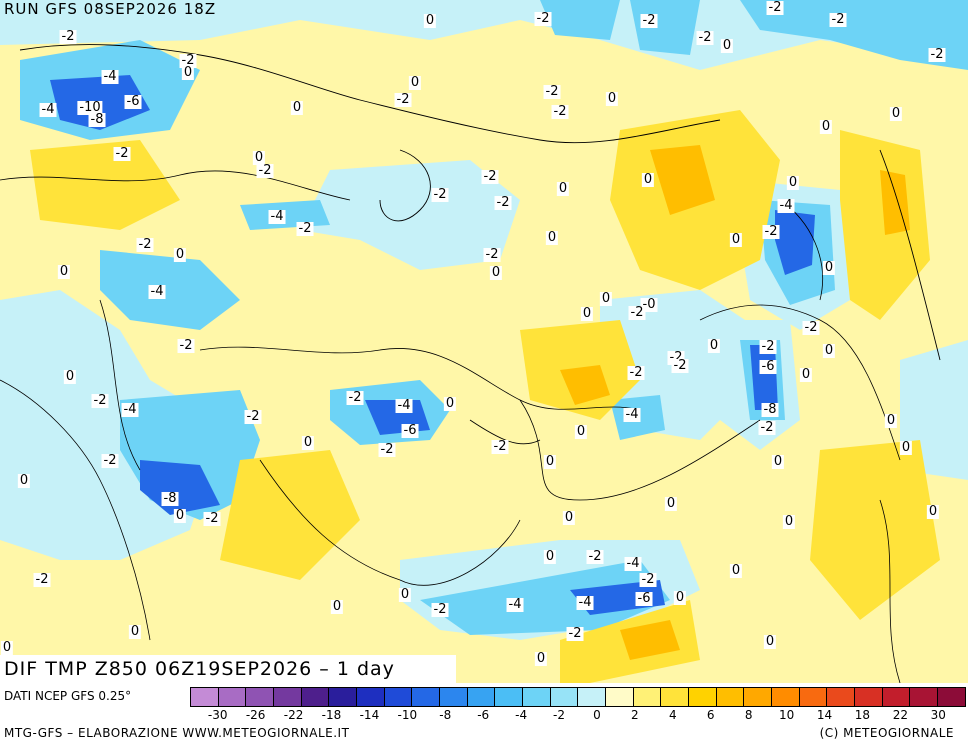  What do you see at coordinates (228, 669) in the screenshot?
I see `map-title: DIF TMP Z850 06Z19SEP2026 – 1 day` at bounding box center [228, 669].